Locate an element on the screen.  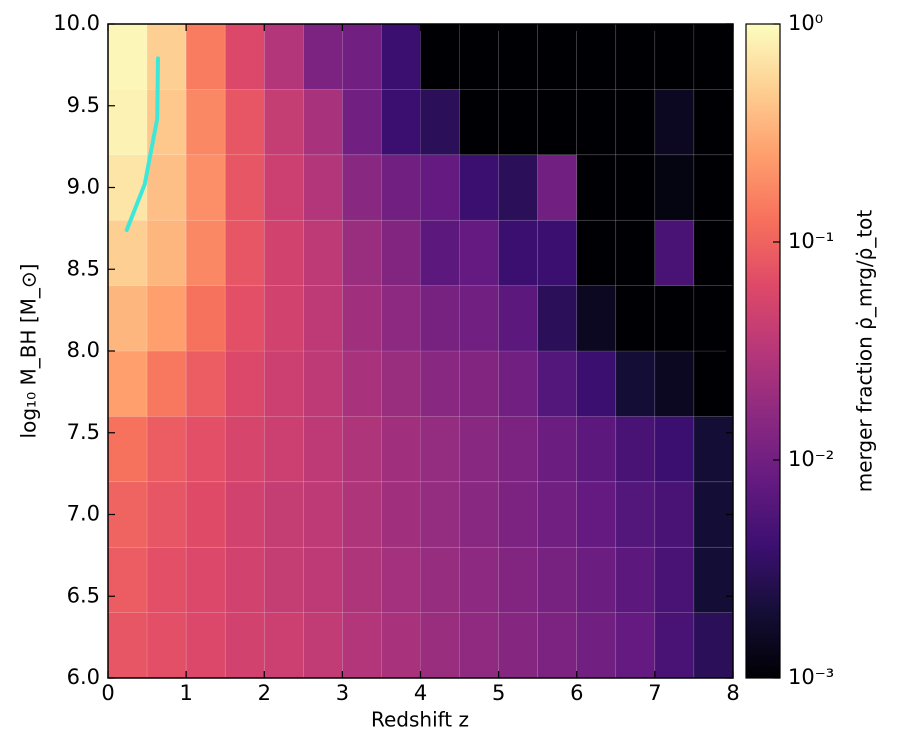
x-axis-label: Redshift z is located at coordinates (420, 720).